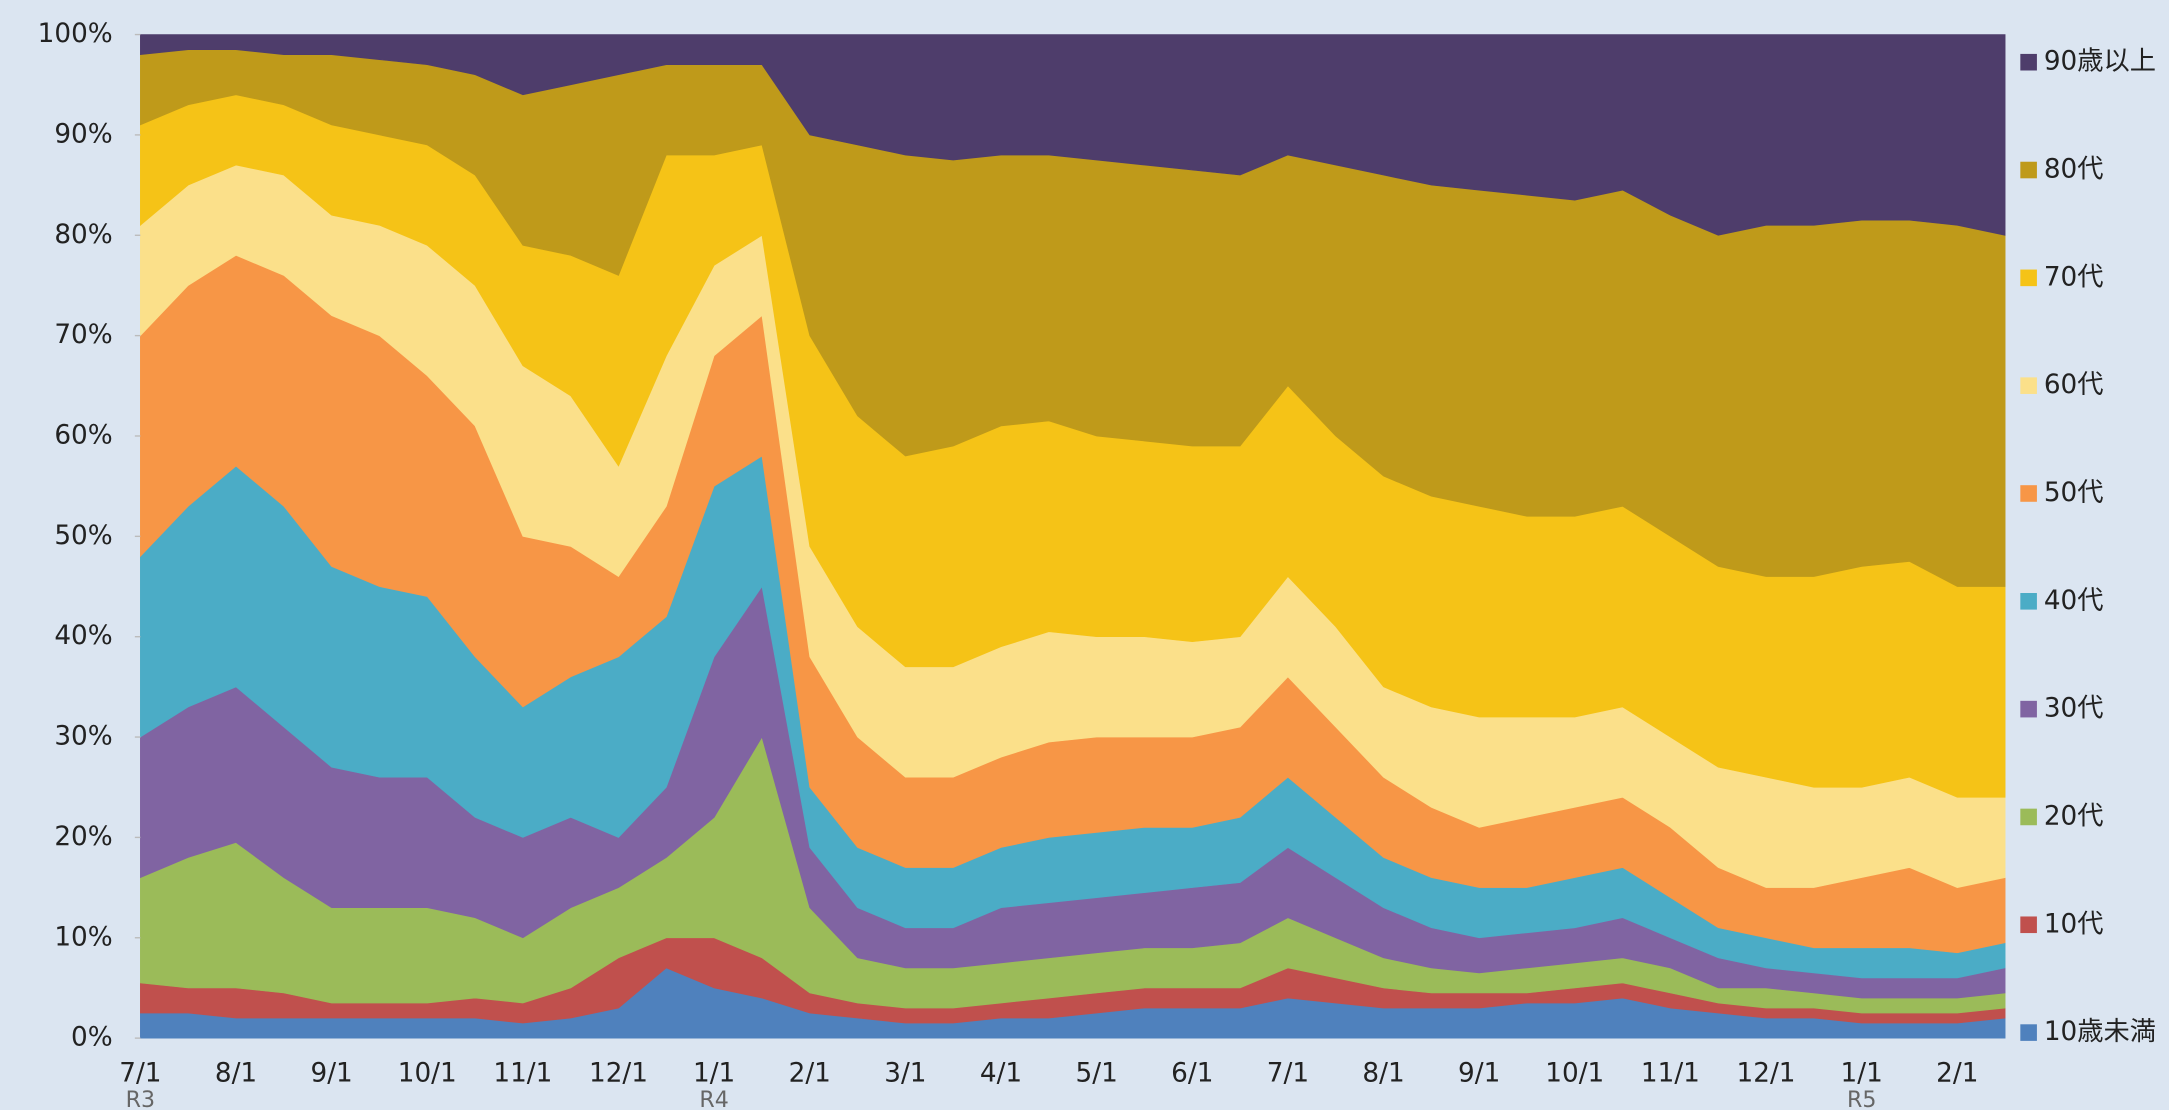  What do you see at coordinates (83, 134) in the screenshot?
I see `y-tick-label: 90%` at bounding box center [83, 134].